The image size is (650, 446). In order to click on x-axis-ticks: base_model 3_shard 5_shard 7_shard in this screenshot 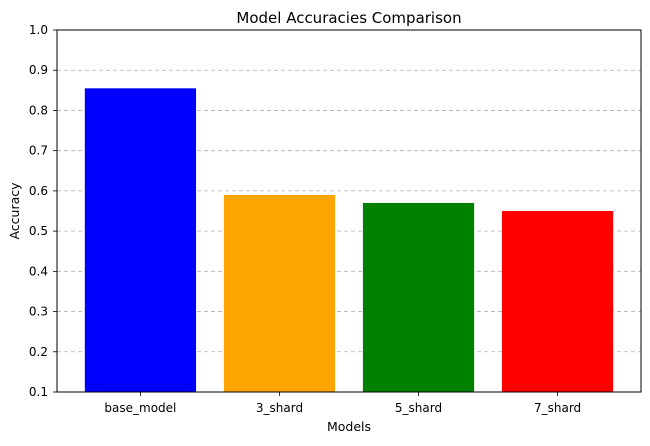, I will do `click(342, 403)`.